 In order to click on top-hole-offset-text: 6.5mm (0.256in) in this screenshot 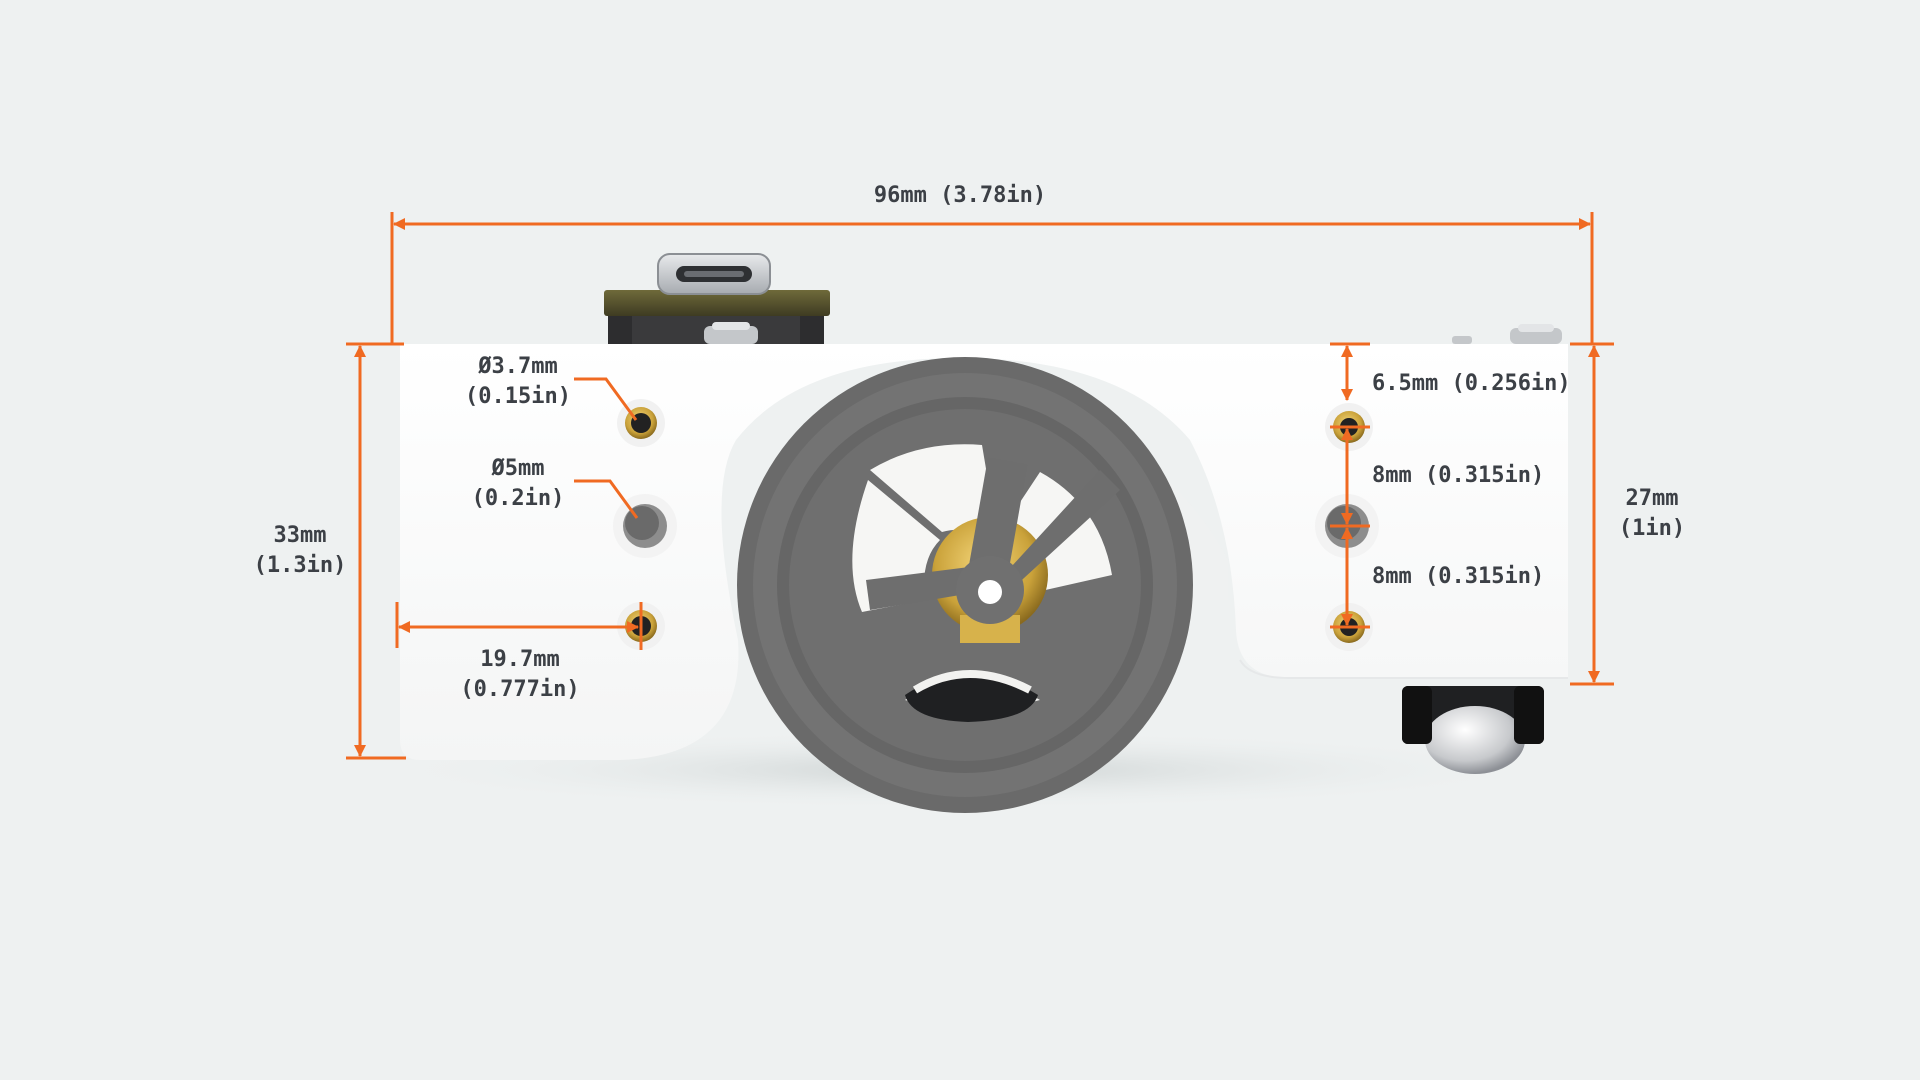, I will do `click(1471, 383)`.